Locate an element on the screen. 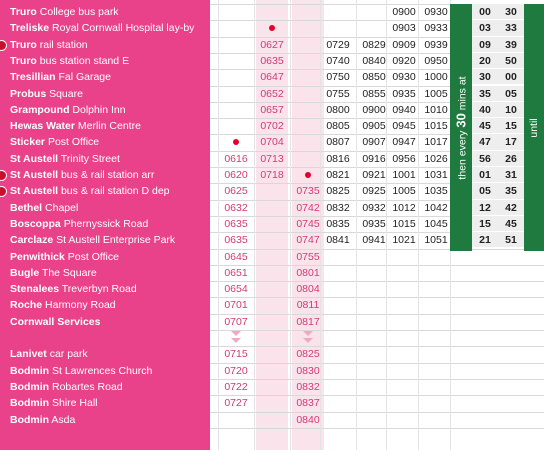 The image size is (544, 450). minute-value: 03 is located at coordinates (485, 28).